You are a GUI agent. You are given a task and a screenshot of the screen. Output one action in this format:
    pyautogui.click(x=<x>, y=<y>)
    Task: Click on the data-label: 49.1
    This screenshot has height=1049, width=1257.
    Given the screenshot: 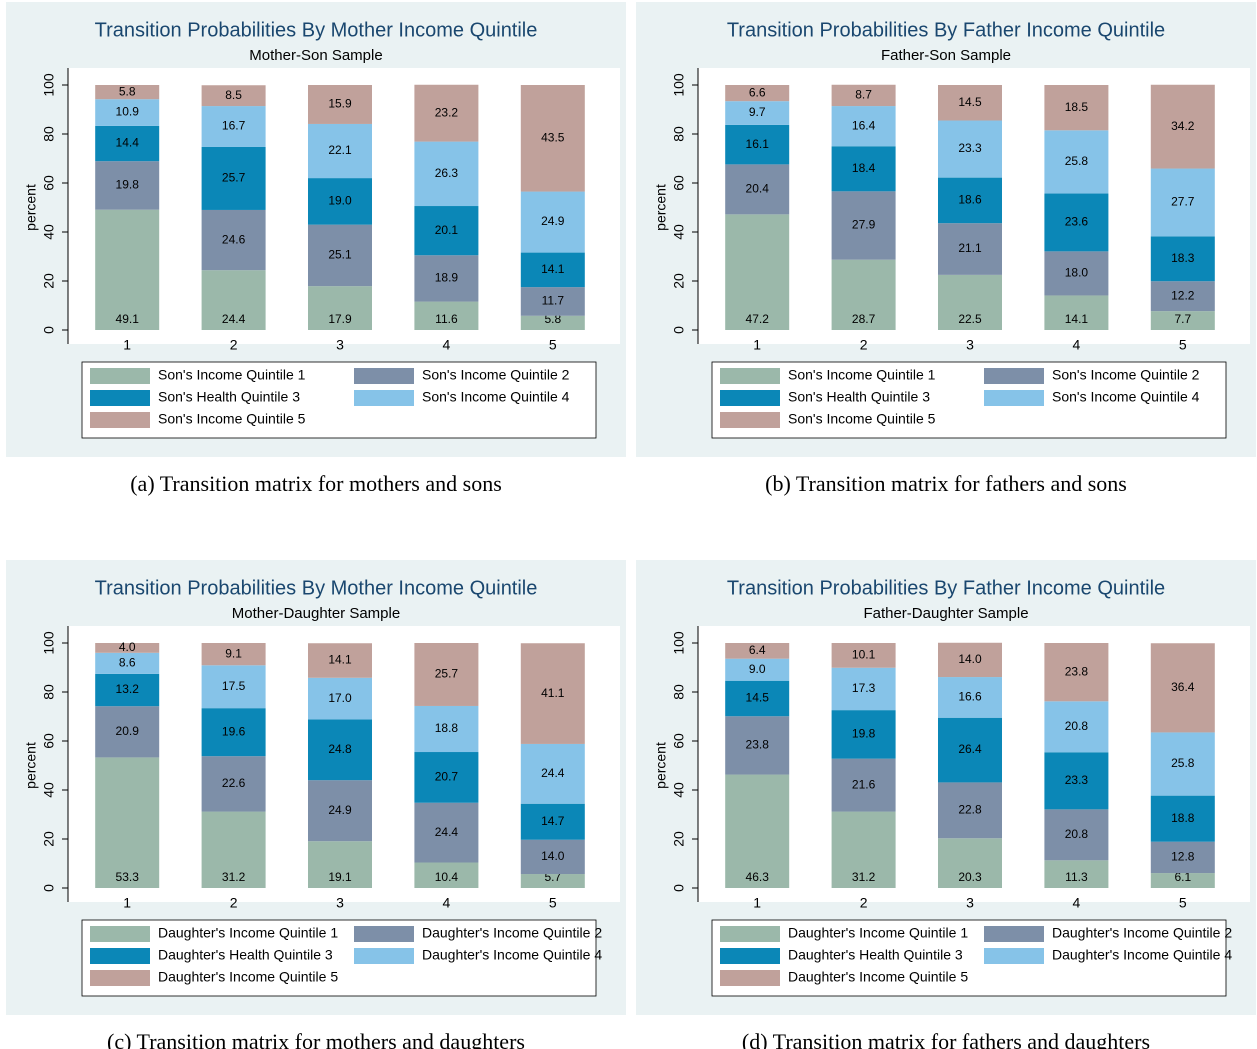 What is the action you would take?
    pyautogui.click(x=128, y=319)
    